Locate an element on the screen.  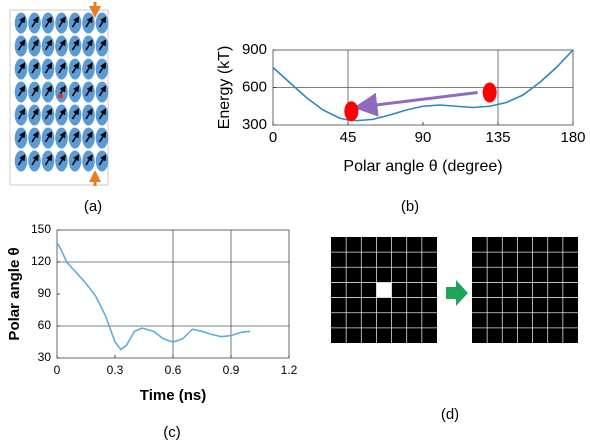
x-tick-label: 90 is located at coordinates (423, 137).